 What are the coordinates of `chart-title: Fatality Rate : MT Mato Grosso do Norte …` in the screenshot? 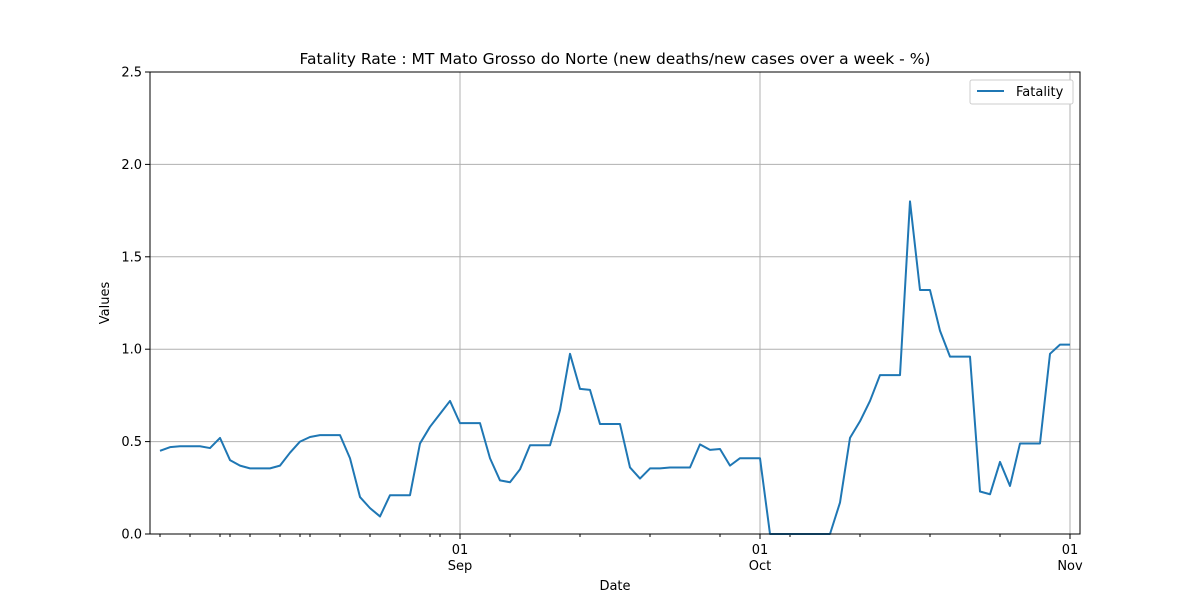 It's located at (615, 59).